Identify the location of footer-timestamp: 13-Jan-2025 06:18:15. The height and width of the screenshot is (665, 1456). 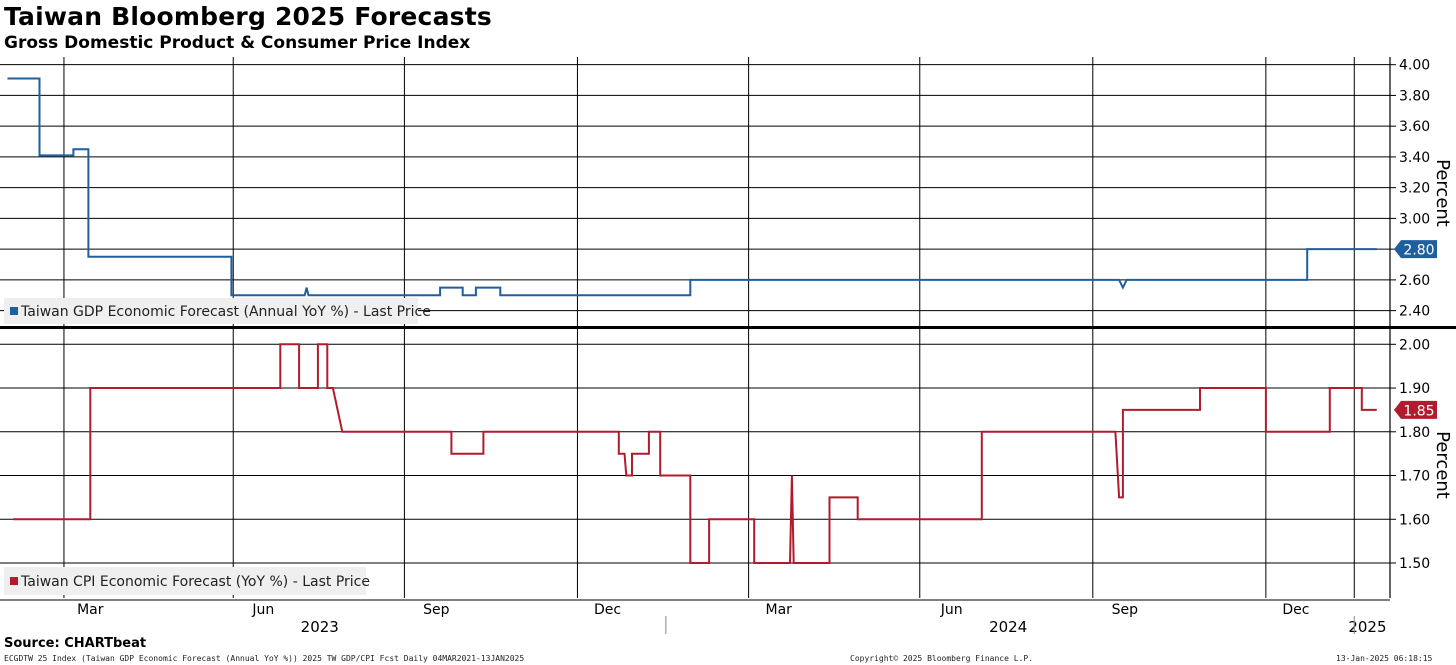
(1384, 658).